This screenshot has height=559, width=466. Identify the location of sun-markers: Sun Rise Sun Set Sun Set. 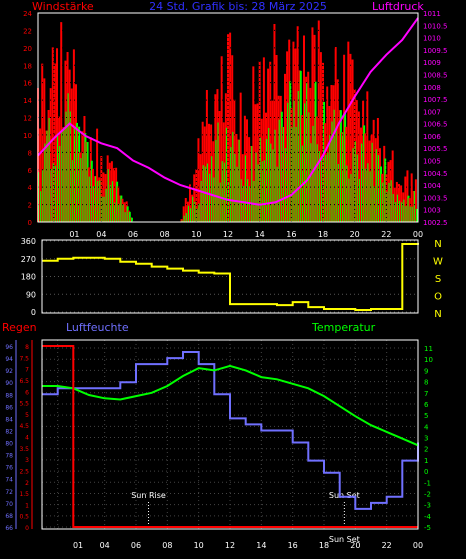
(245, 517).